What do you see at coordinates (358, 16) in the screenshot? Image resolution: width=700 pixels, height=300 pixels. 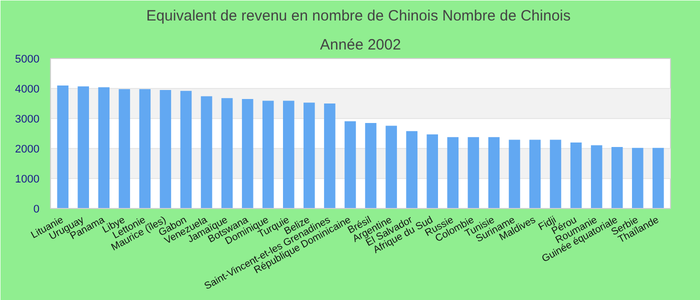 I see `chart-title: Equivalent de revenu en nombre de Chinois Nombre de Chinois` at bounding box center [358, 16].